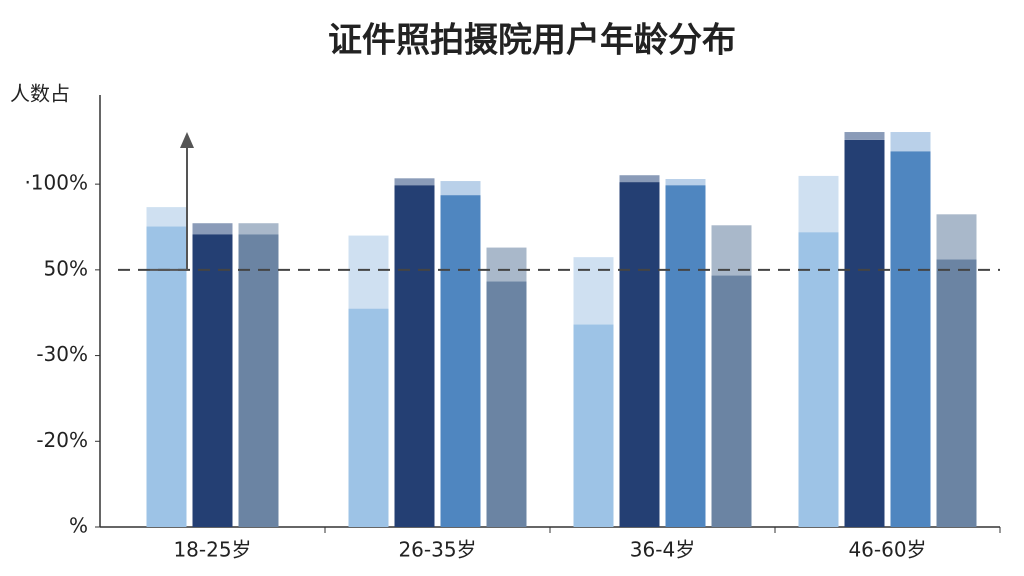 The width and height of the screenshot is (1024, 576). Describe the element at coordinates (437, 550) in the screenshot. I see `x-tick-label: 26-35岁` at that location.